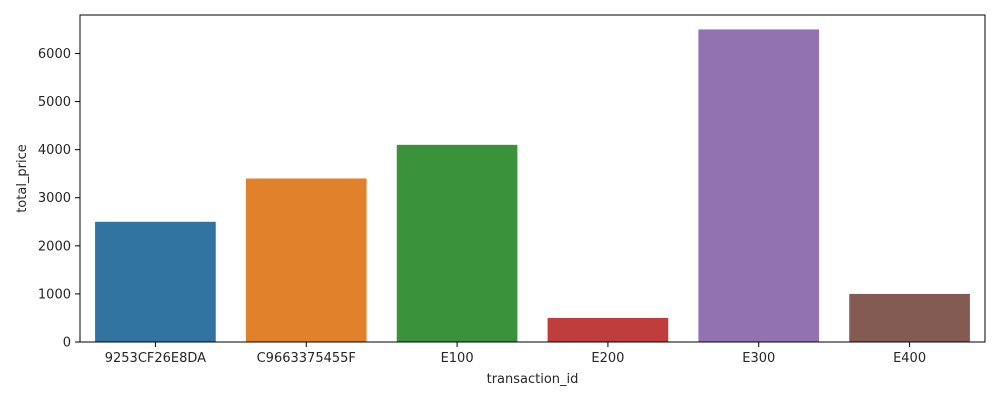  Describe the element at coordinates (759, 185) in the screenshot. I see `bar-E300` at that location.